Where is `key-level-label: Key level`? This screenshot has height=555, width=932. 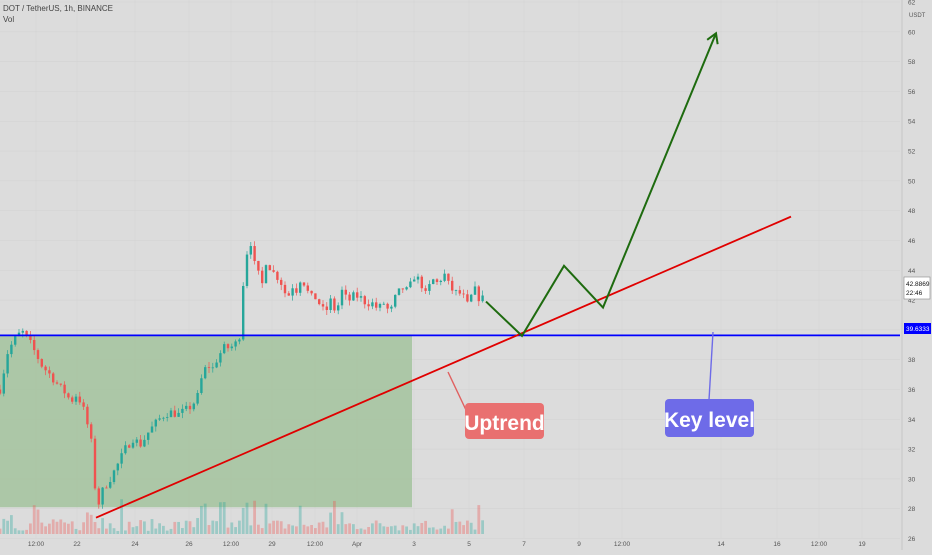 key-level-label: Key level is located at coordinates (709, 418).